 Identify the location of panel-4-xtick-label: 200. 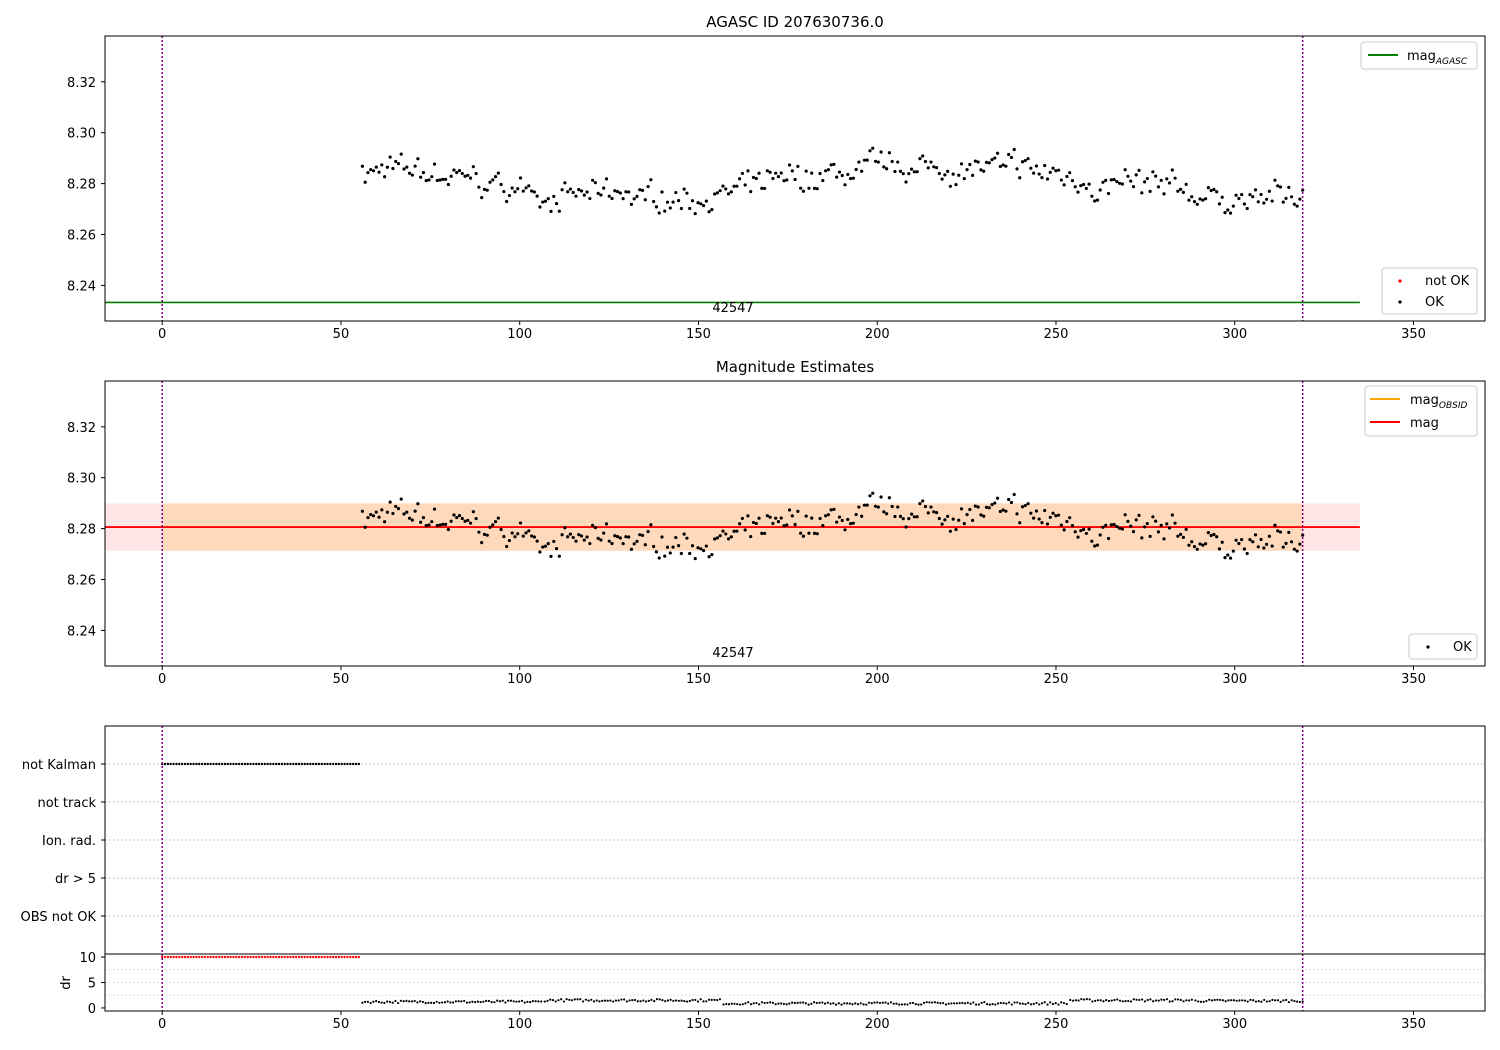
(877, 1024).